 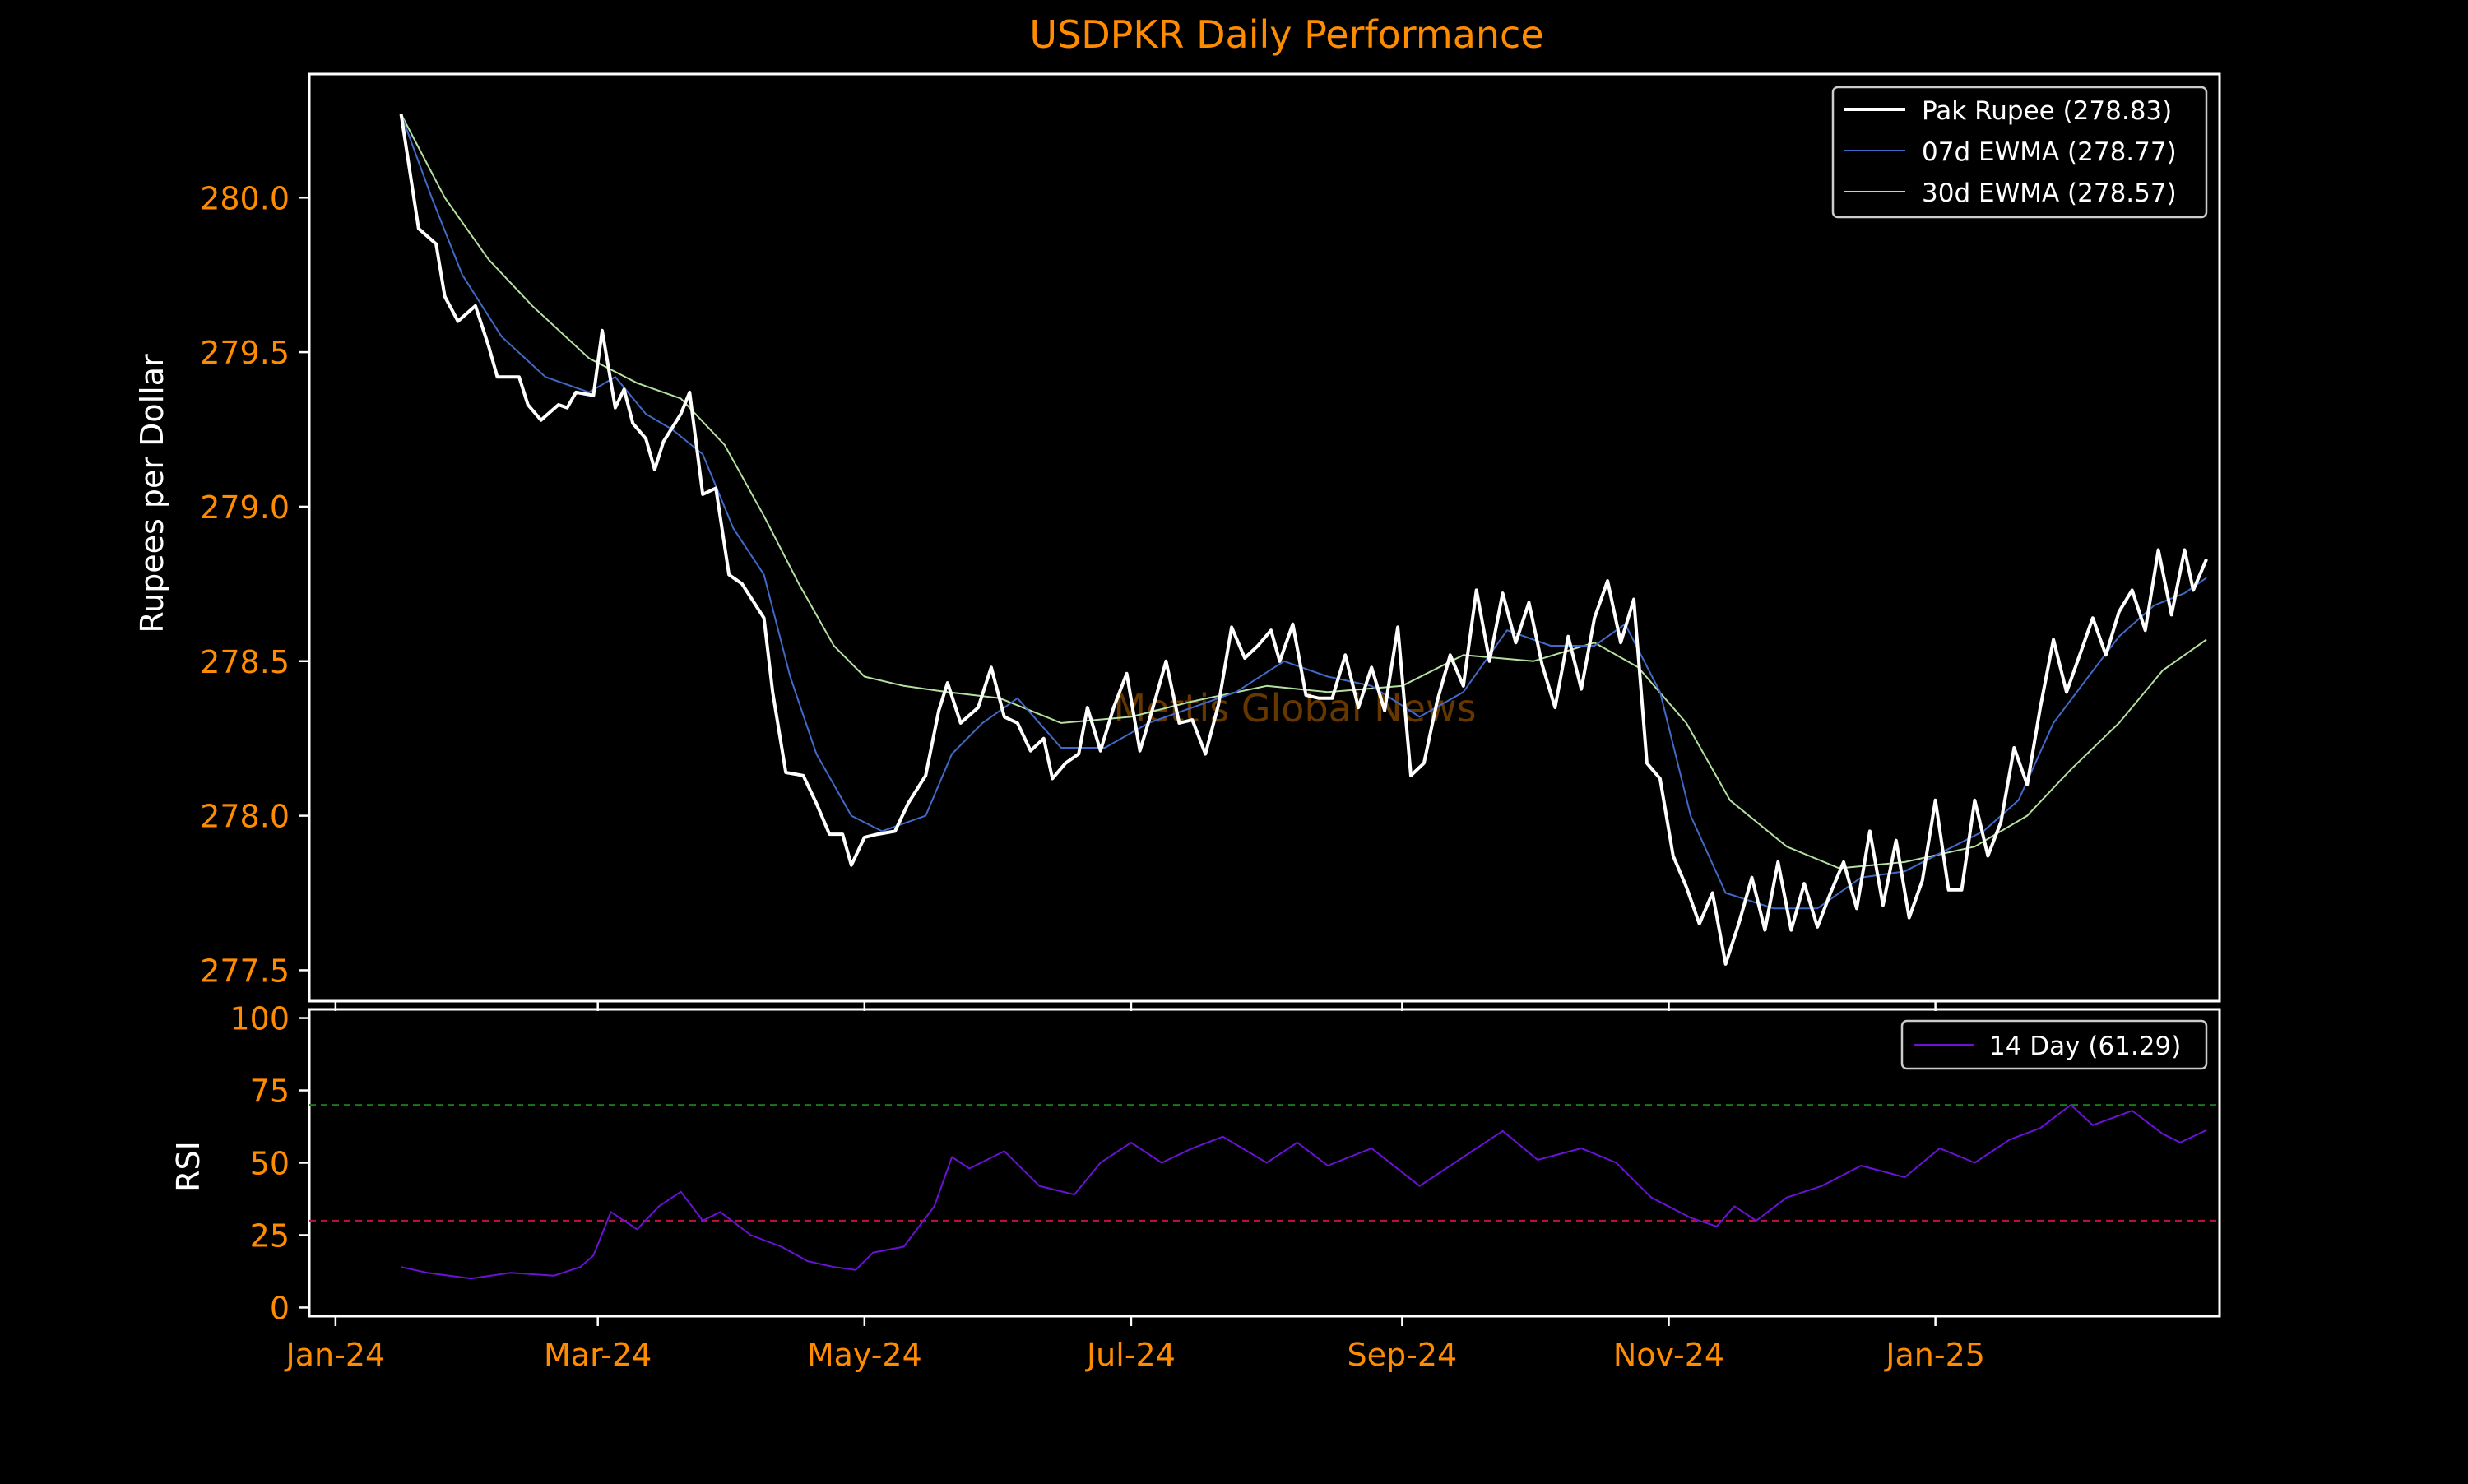 What do you see at coordinates (2085, 1046) in the screenshot?
I see `legend-label-rsi: 14 Day (61.29)` at bounding box center [2085, 1046].